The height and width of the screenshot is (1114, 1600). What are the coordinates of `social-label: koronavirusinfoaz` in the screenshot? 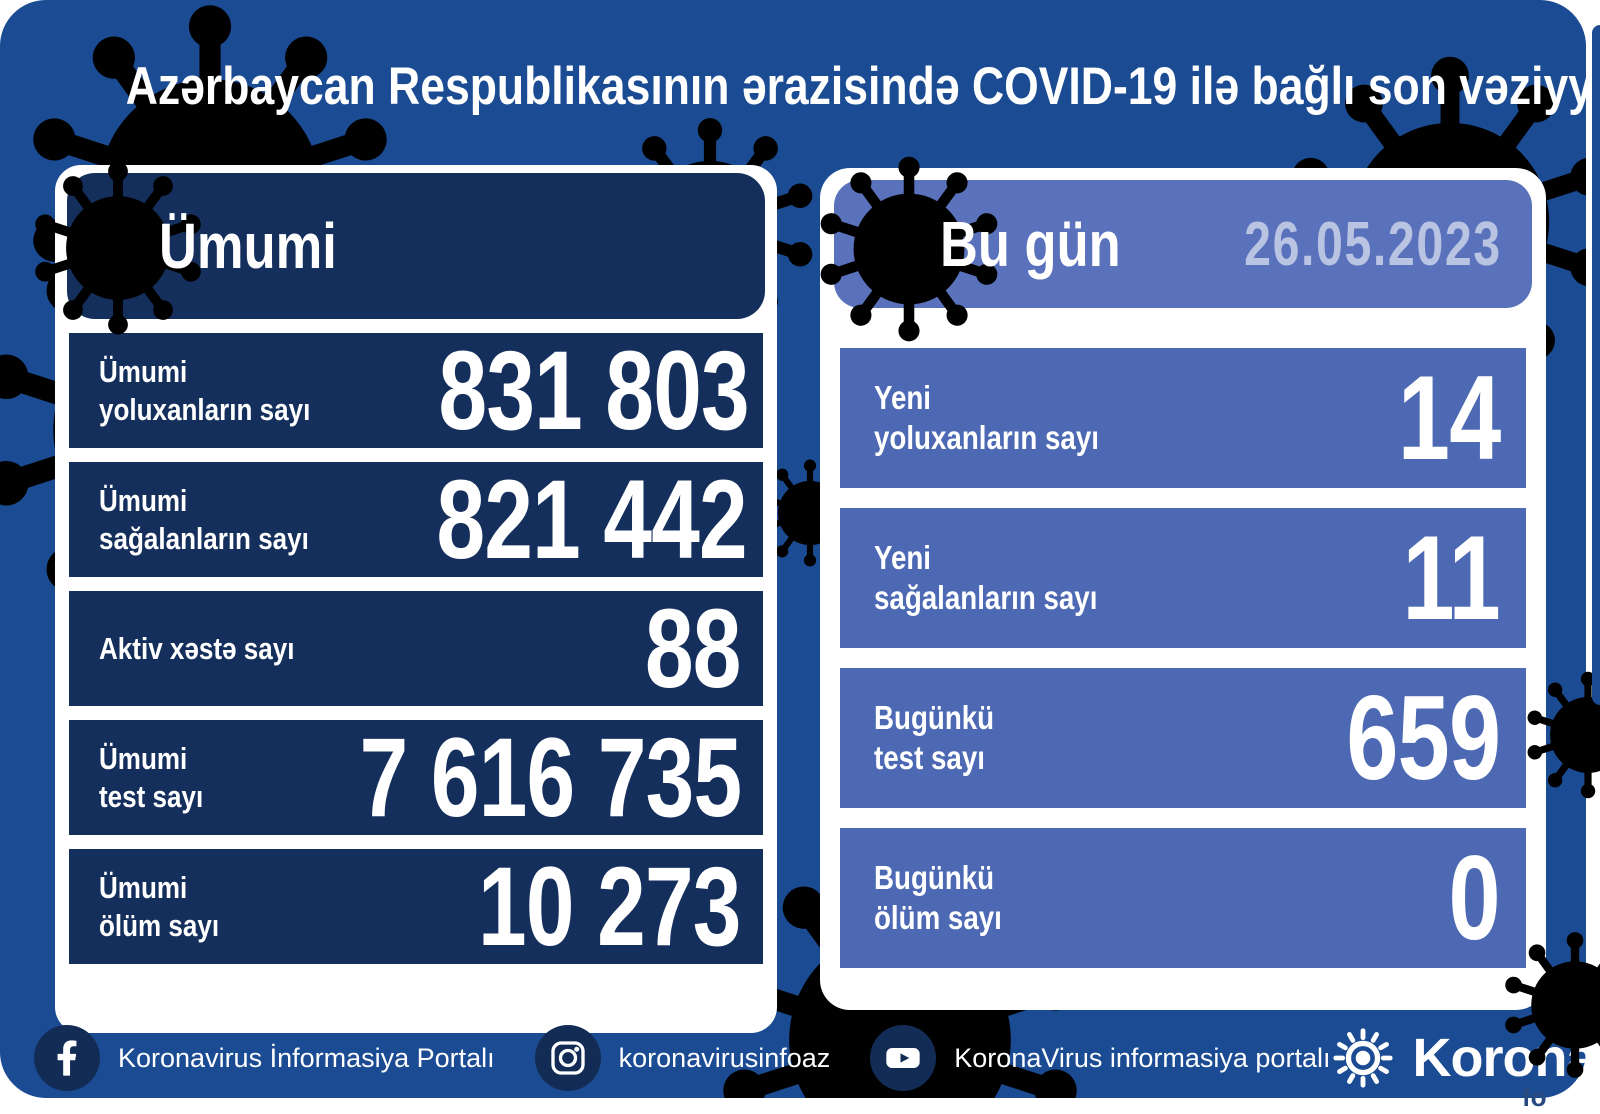 It's located at (724, 1057).